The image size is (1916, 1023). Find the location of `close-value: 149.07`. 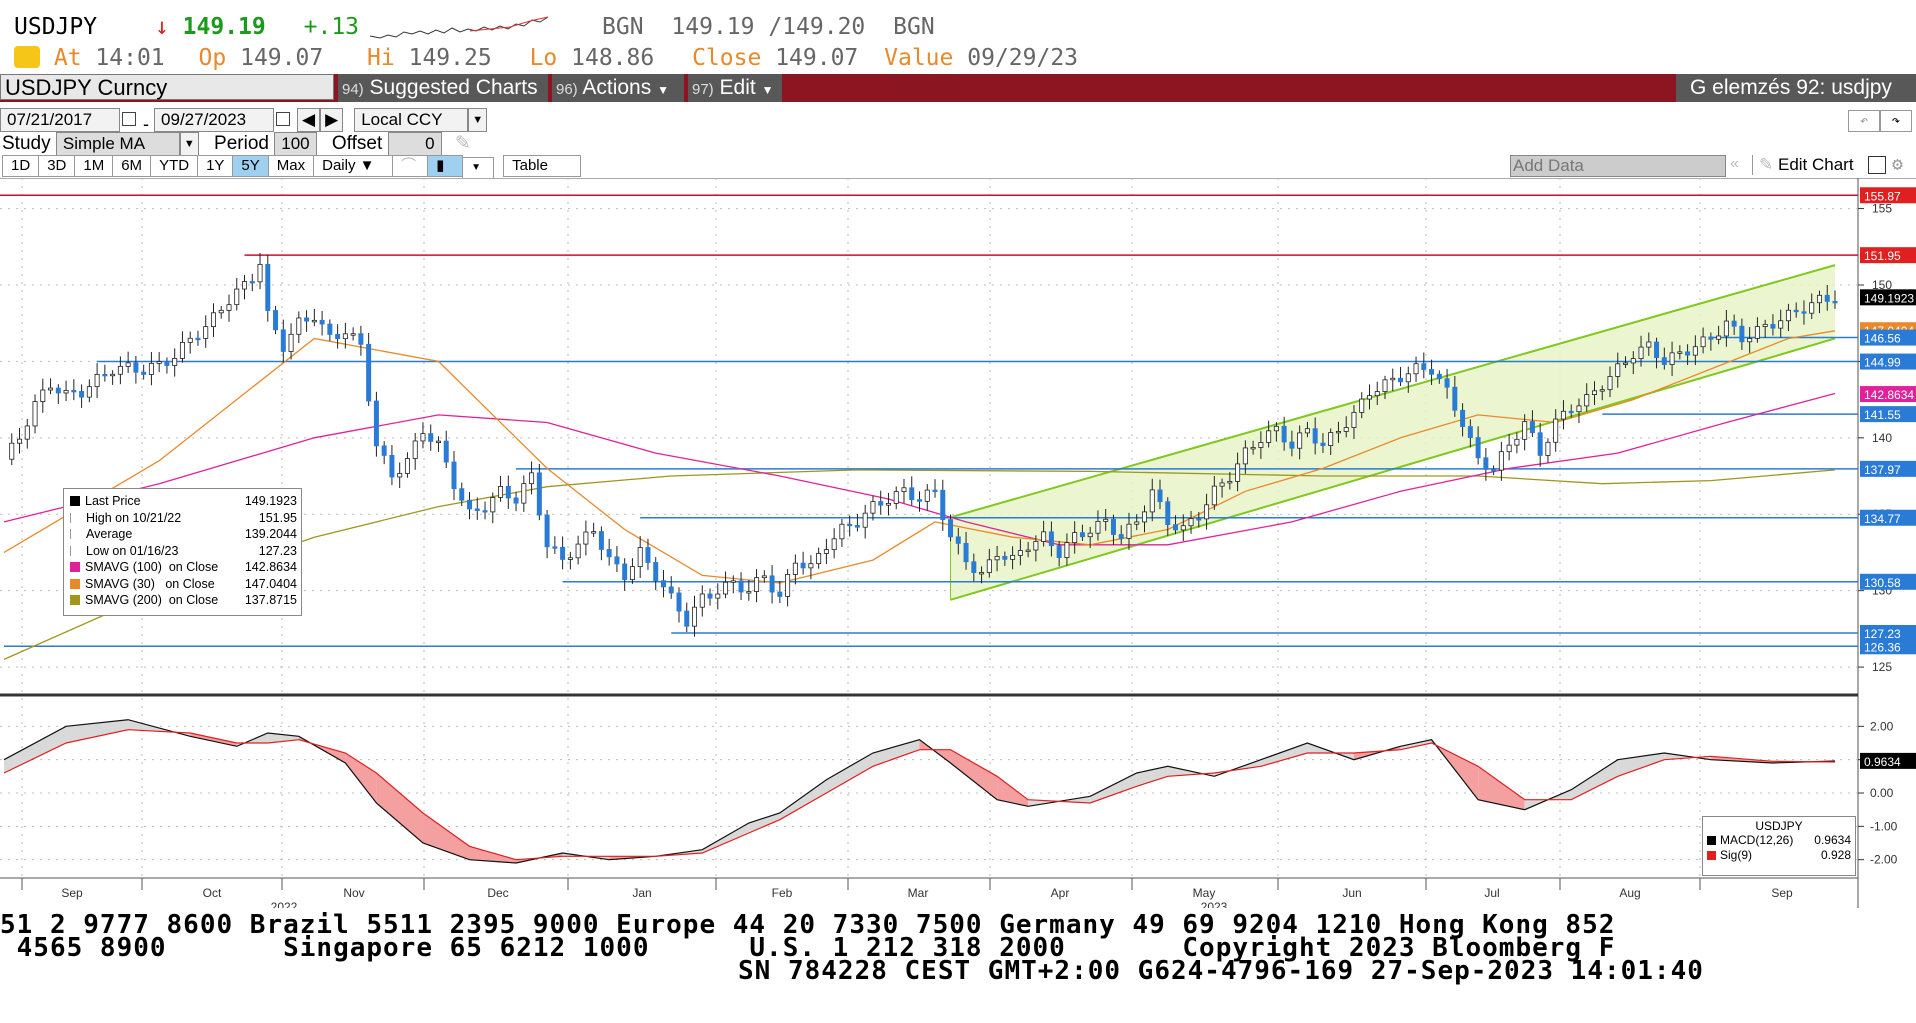

close-value: 149.07 is located at coordinates (817, 58).